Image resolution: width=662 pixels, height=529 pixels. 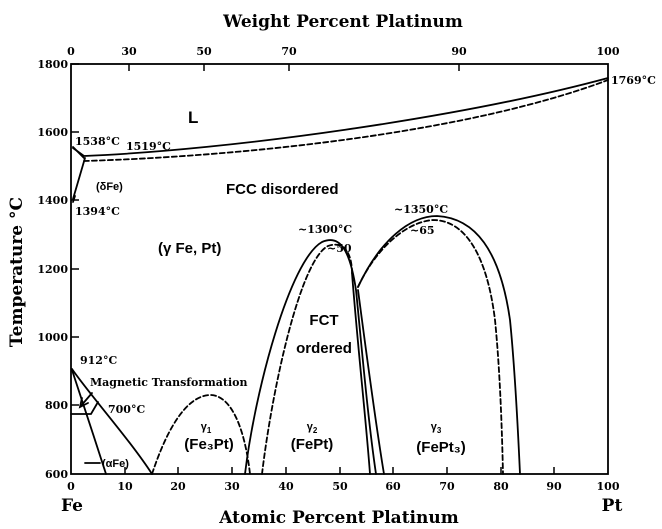 I want to click on gamma1-letter: γ, so click(x=204, y=427).